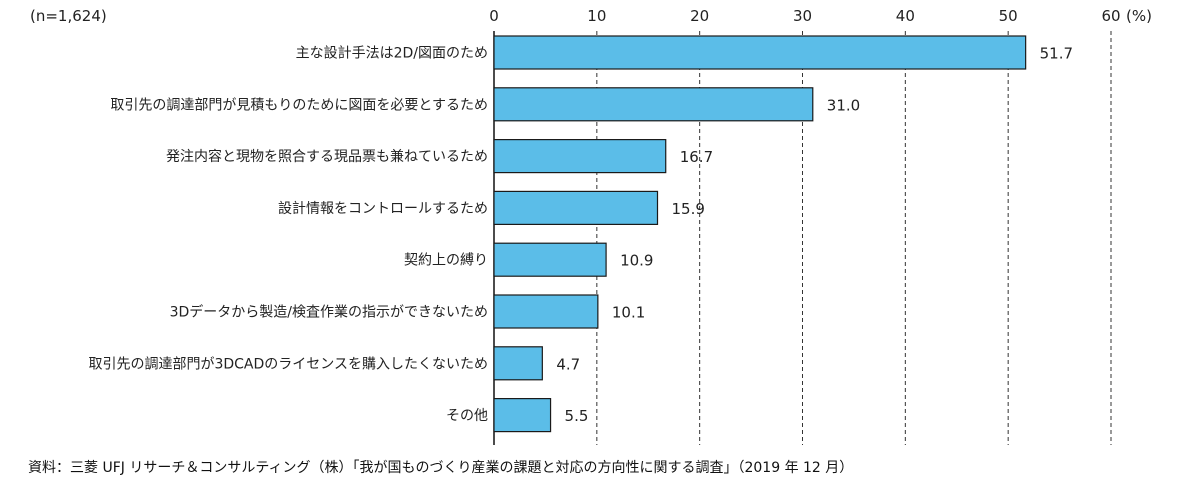 This screenshot has height=497, width=1200. Describe the element at coordinates (68, 16) in the screenshot. I see `sample-size-label: (n=1,624)` at that location.